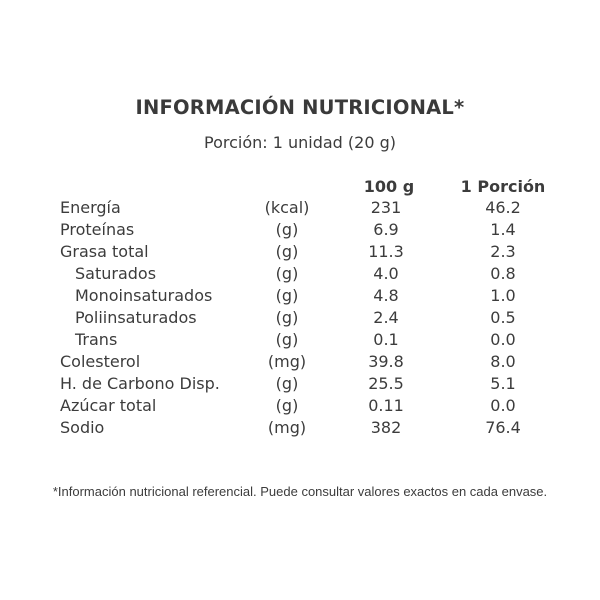 Image resolution: width=600 pixels, height=600 pixels. What do you see at coordinates (300, 142) in the screenshot?
I see `serving-size: Porción: 1 unidad (20 g)` at bounding box center [300, 142].